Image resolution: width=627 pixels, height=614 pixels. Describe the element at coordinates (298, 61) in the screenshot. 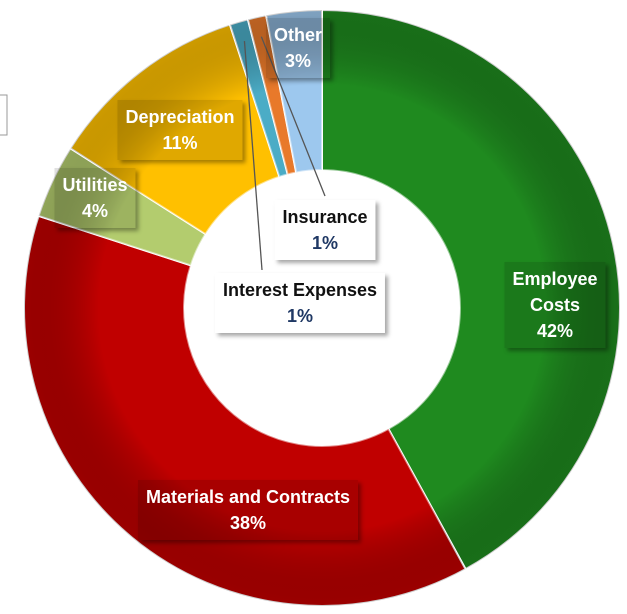

I see `label-percent: 3%` at that location.